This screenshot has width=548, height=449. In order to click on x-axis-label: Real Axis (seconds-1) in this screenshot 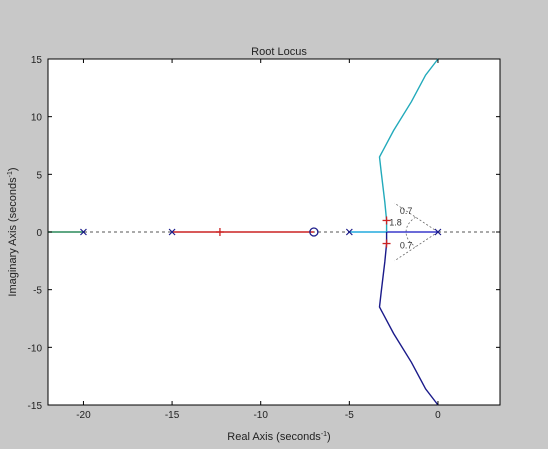, I will do `click(278, 437)`.